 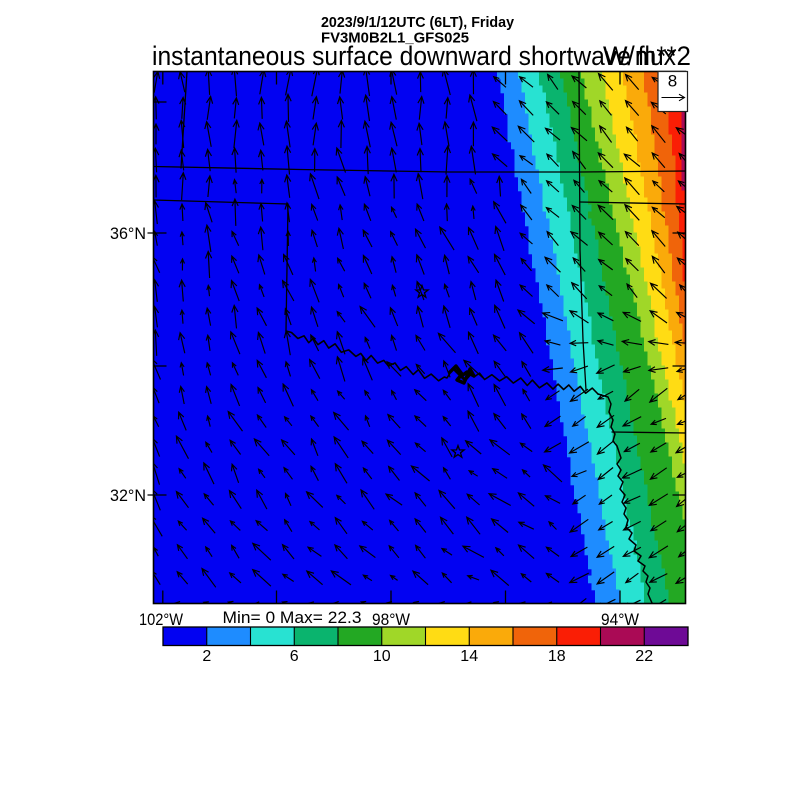 I want to click on svg-text: 6, so click(x=294, y=656).